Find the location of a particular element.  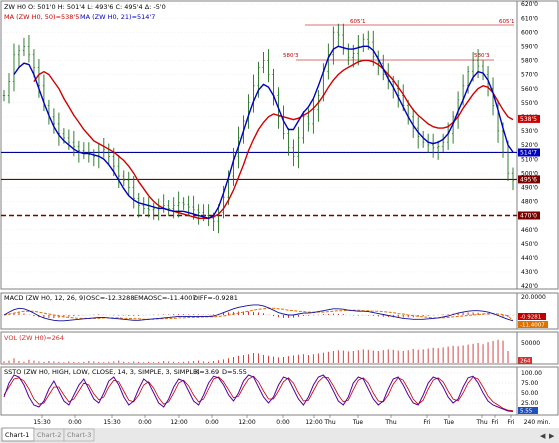

price-value-marker-label: 470'0 is located at coordinates (528, 216).